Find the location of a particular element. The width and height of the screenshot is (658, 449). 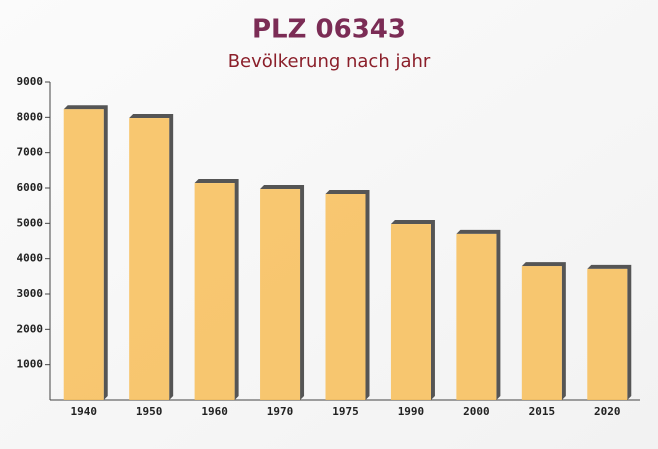

y-tick-label: 3000 is located at coordinates (30, 293).